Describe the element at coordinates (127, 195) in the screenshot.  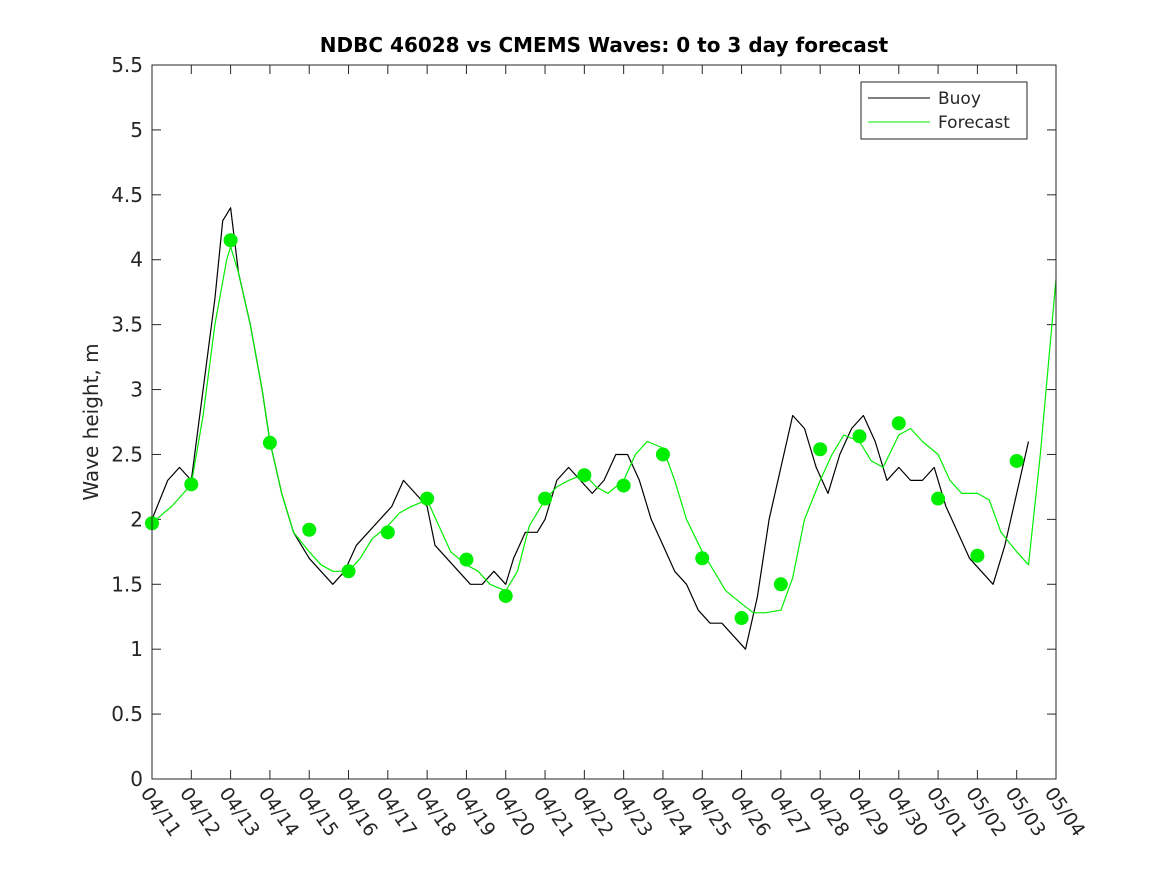
I see `y-tick-label: 4.5` at that location.